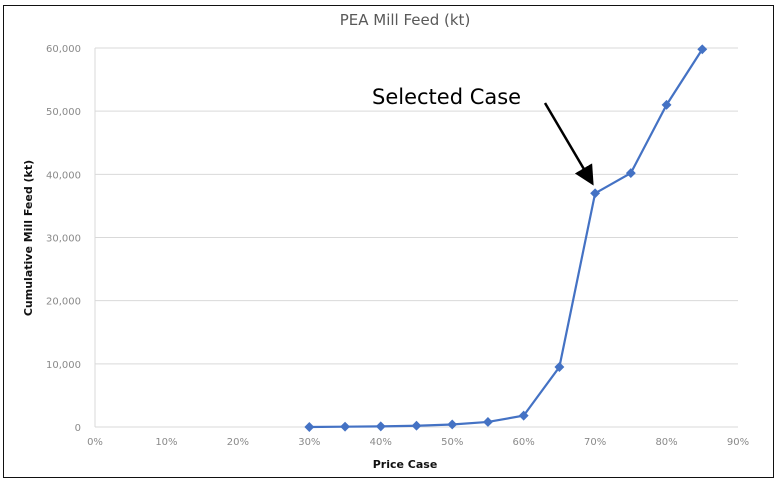  Describe the element at coordinates (63, 49) in the screenshot. I see `y-tick-label: 60,000` at that location.